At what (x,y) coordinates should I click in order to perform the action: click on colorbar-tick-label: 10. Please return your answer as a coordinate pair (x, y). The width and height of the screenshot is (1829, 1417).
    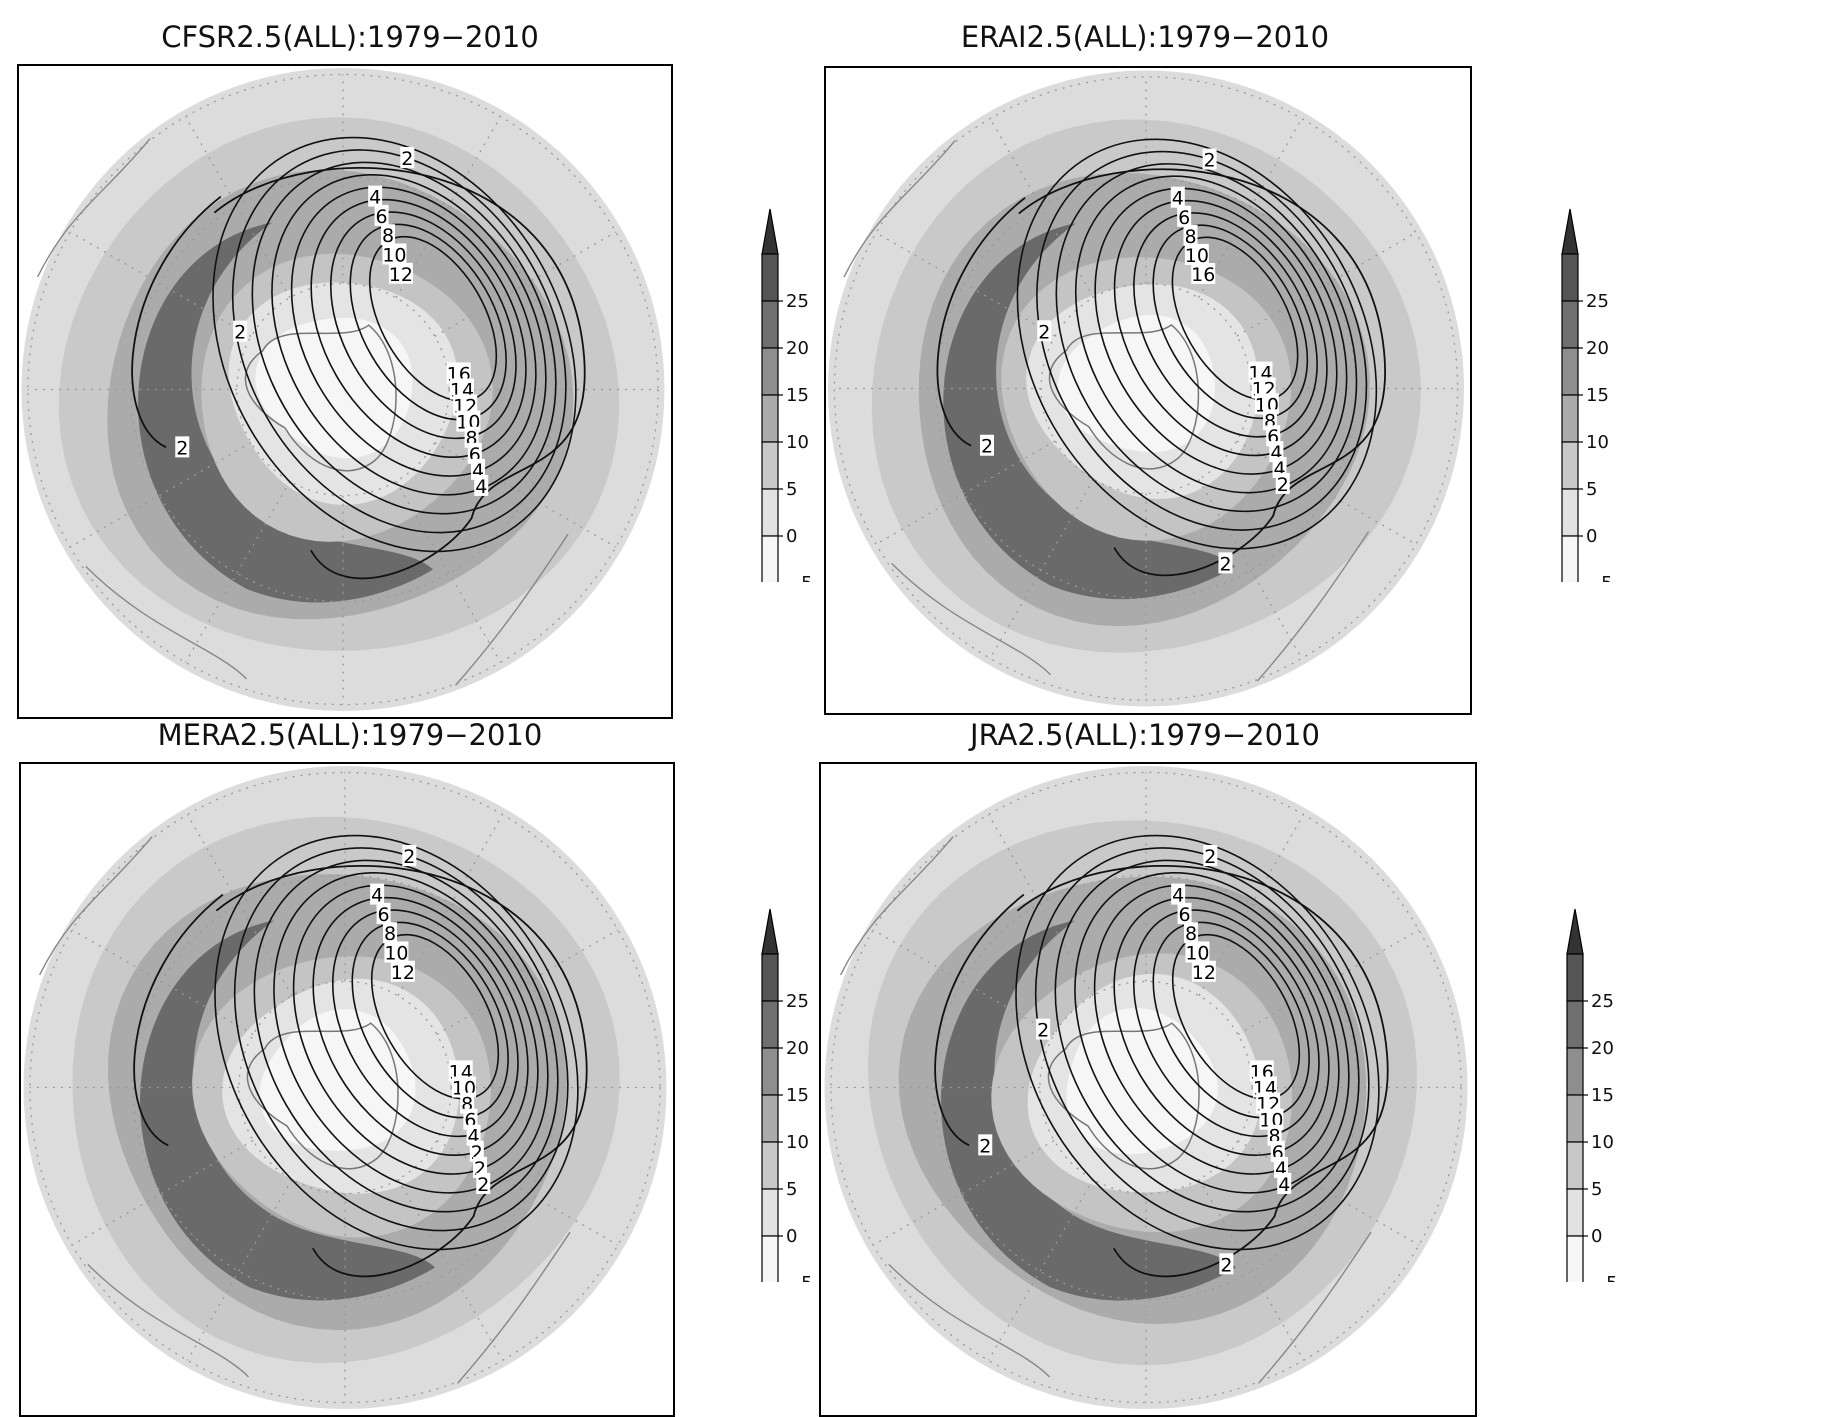
    Looking at the image, I should click on (797, 442).